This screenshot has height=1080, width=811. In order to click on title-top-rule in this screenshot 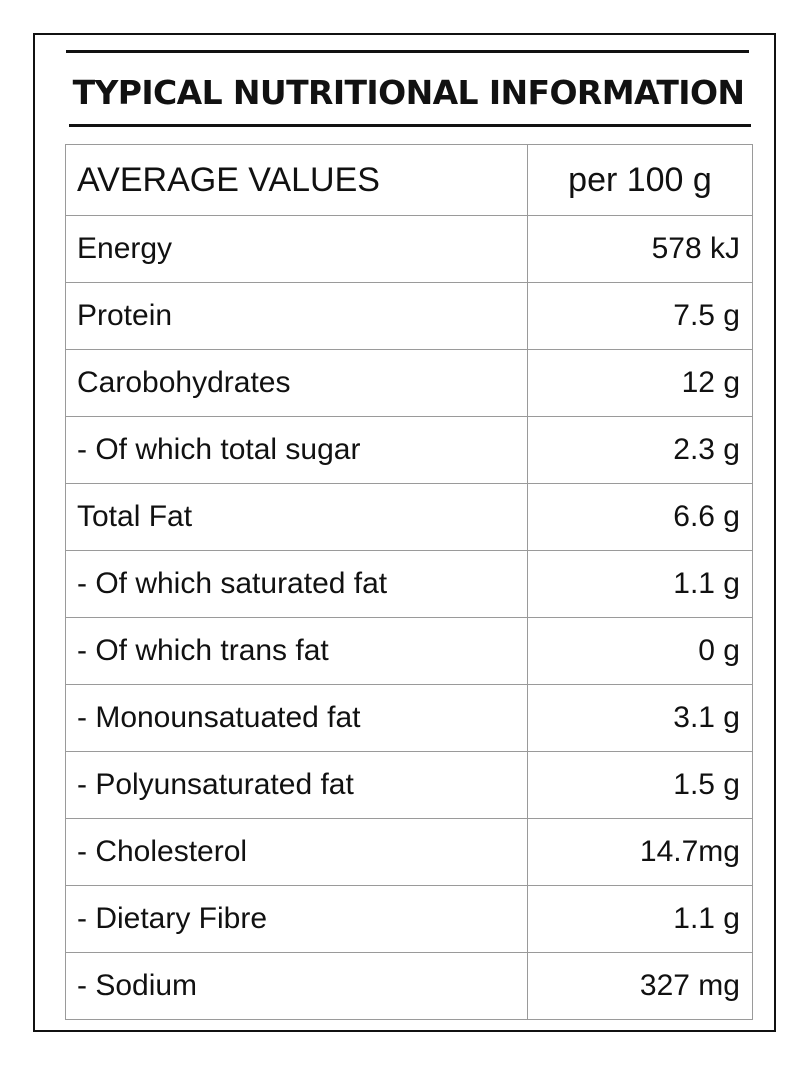, I will do `click(407, 51)`.